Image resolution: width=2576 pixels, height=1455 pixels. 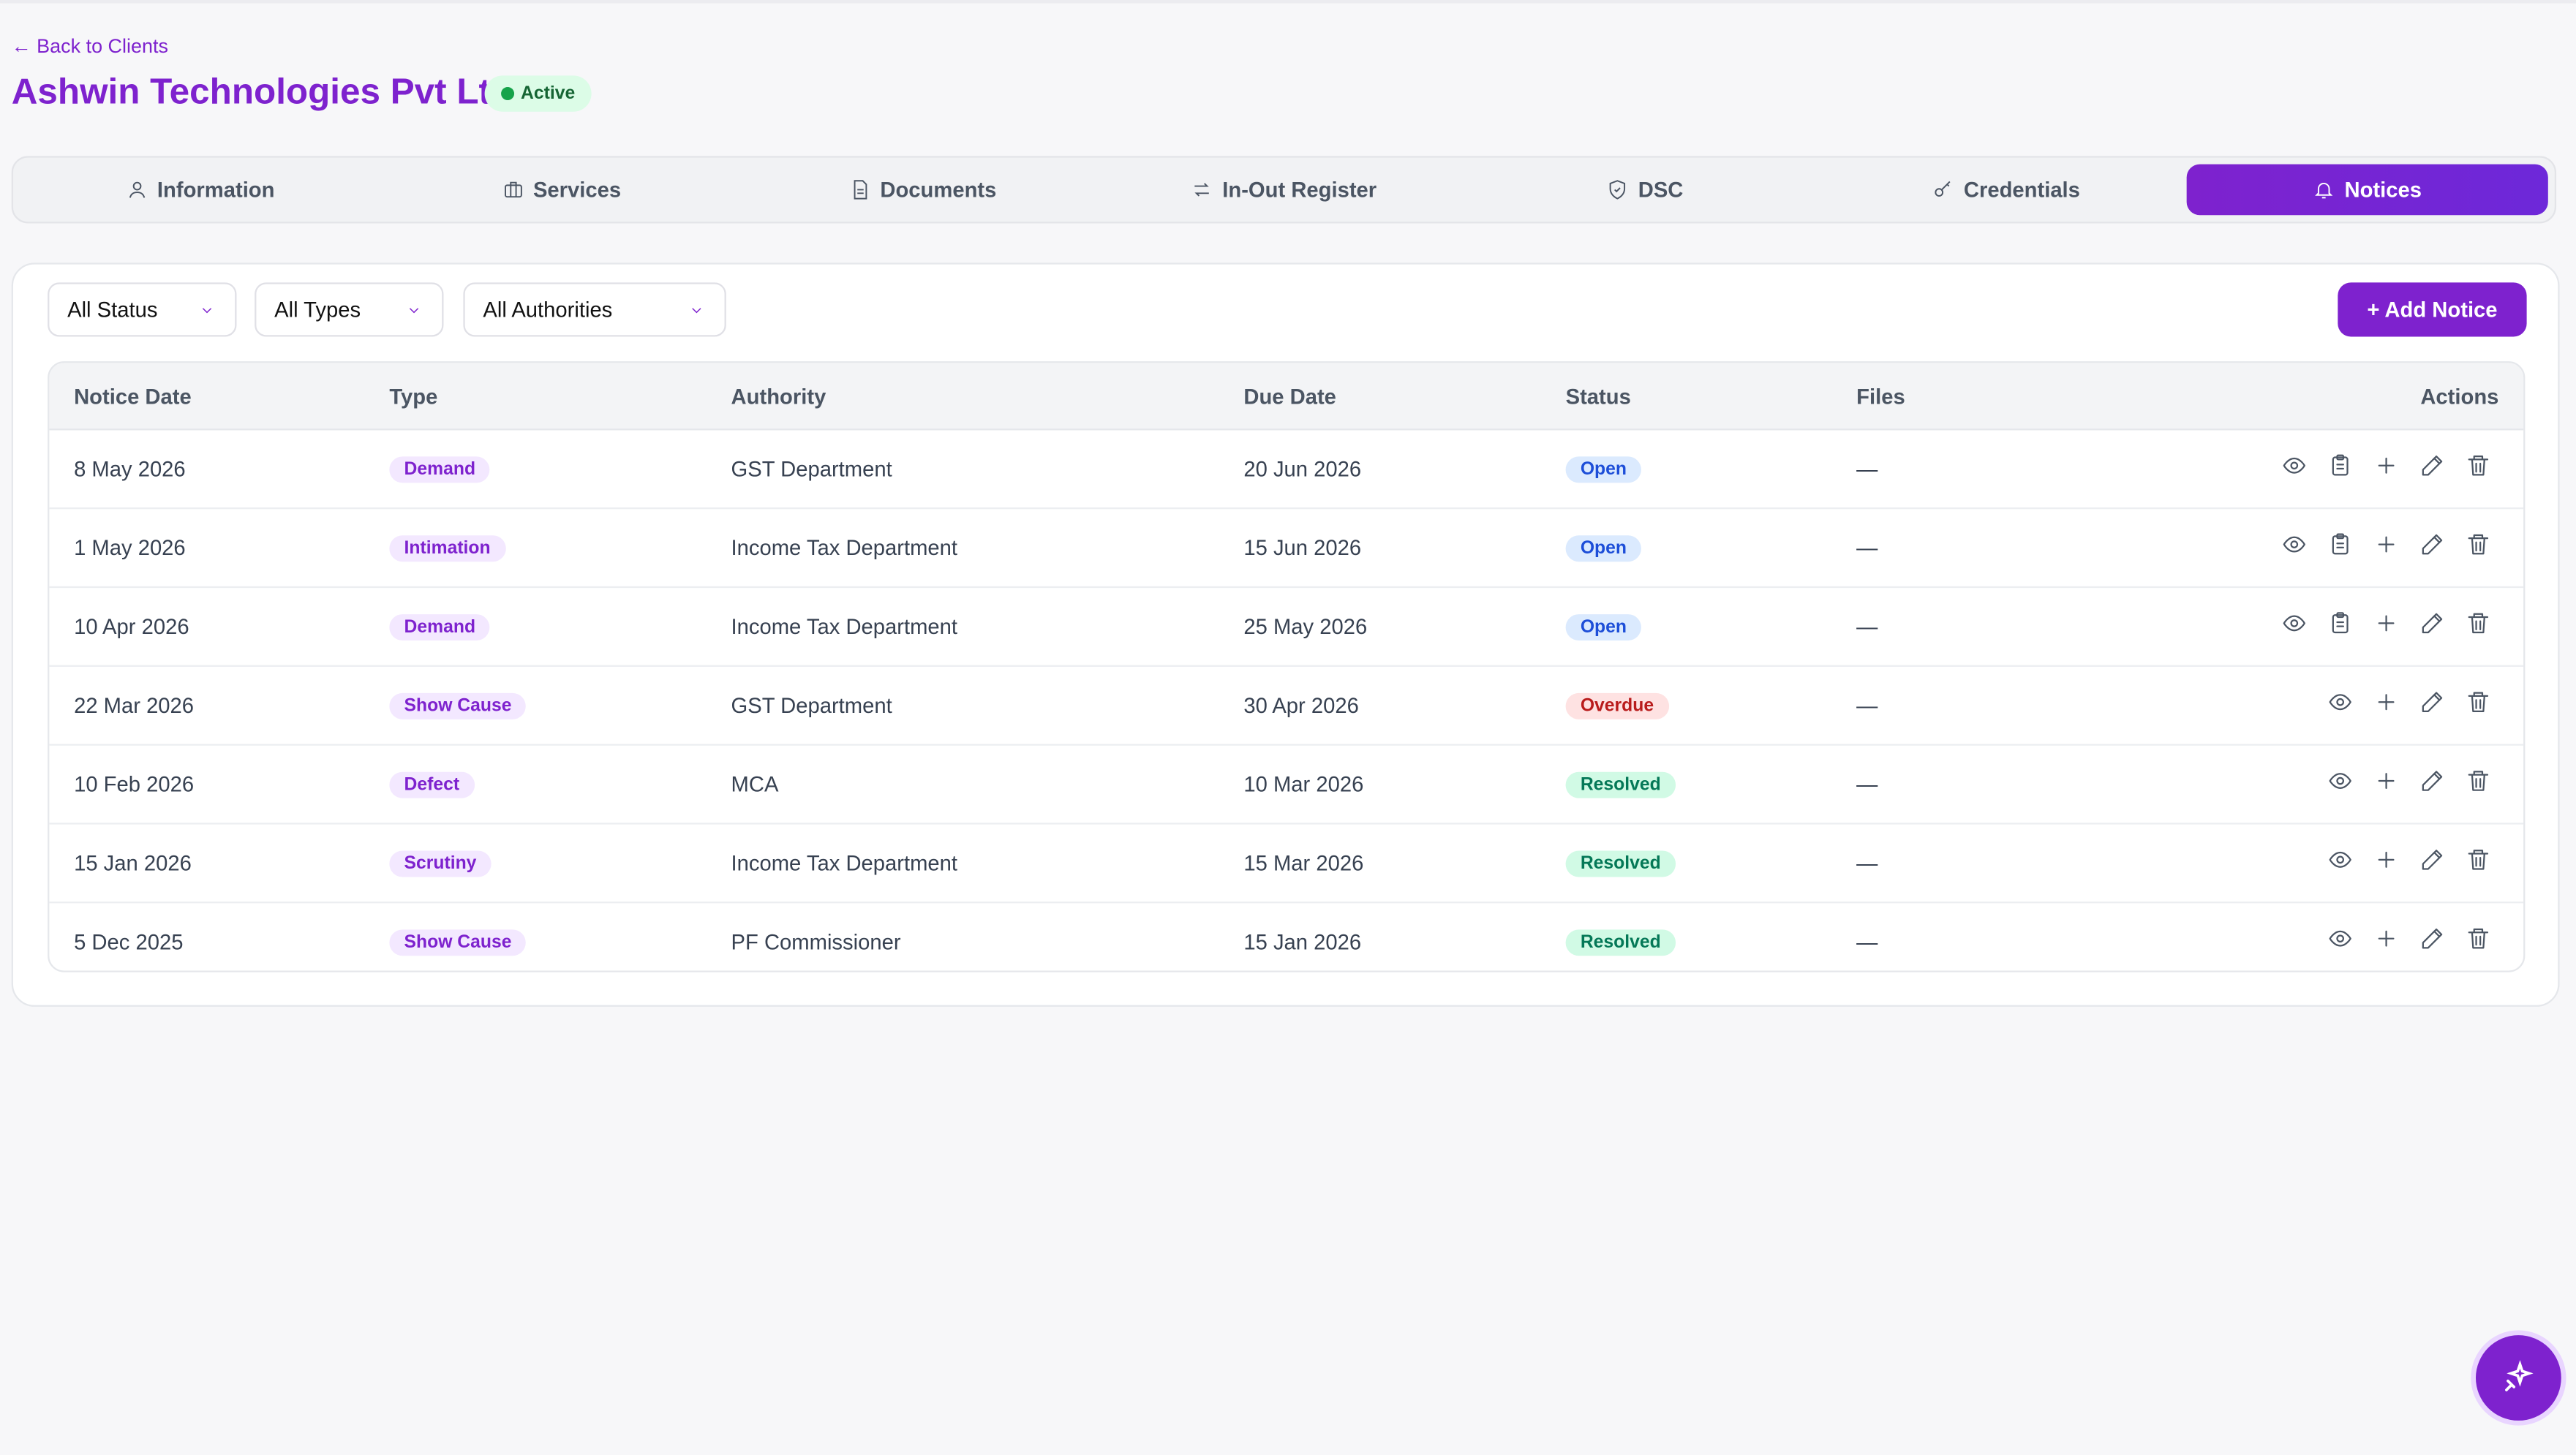 What do you see at coordinates (2459, 396) in the screenshot?
I see `column-header: Actions` at bounding box center [2459, 396].